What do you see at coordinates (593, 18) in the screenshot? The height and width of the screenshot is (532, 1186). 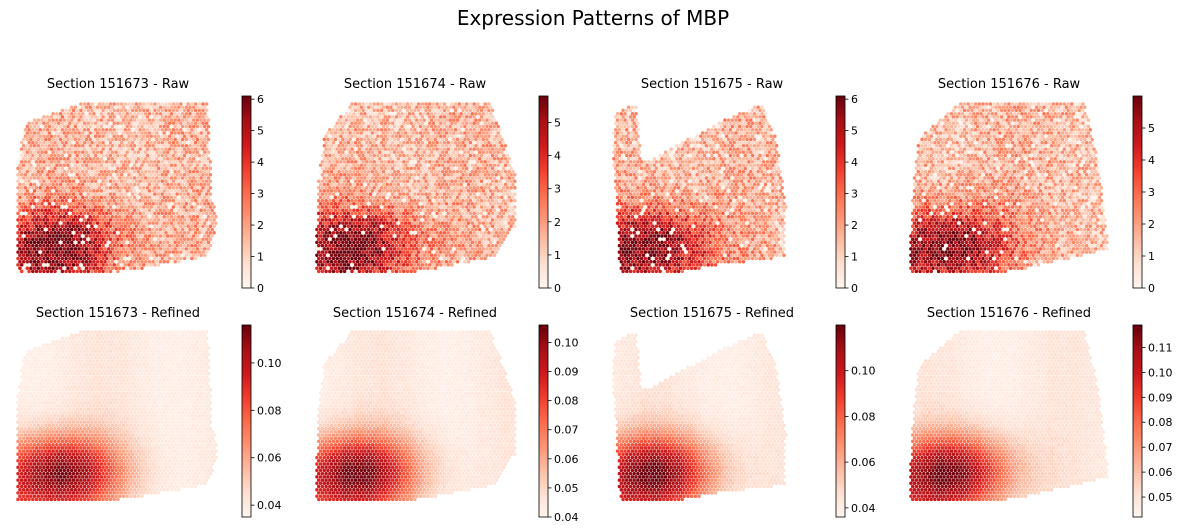 I see `figure-title: Expression Patterns of MBP` at bounding box center [593, 18].